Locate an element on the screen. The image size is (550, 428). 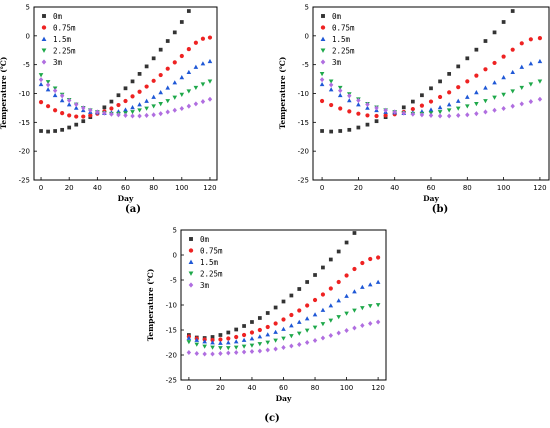
series-0-75m is located at coordinates (283, 299).